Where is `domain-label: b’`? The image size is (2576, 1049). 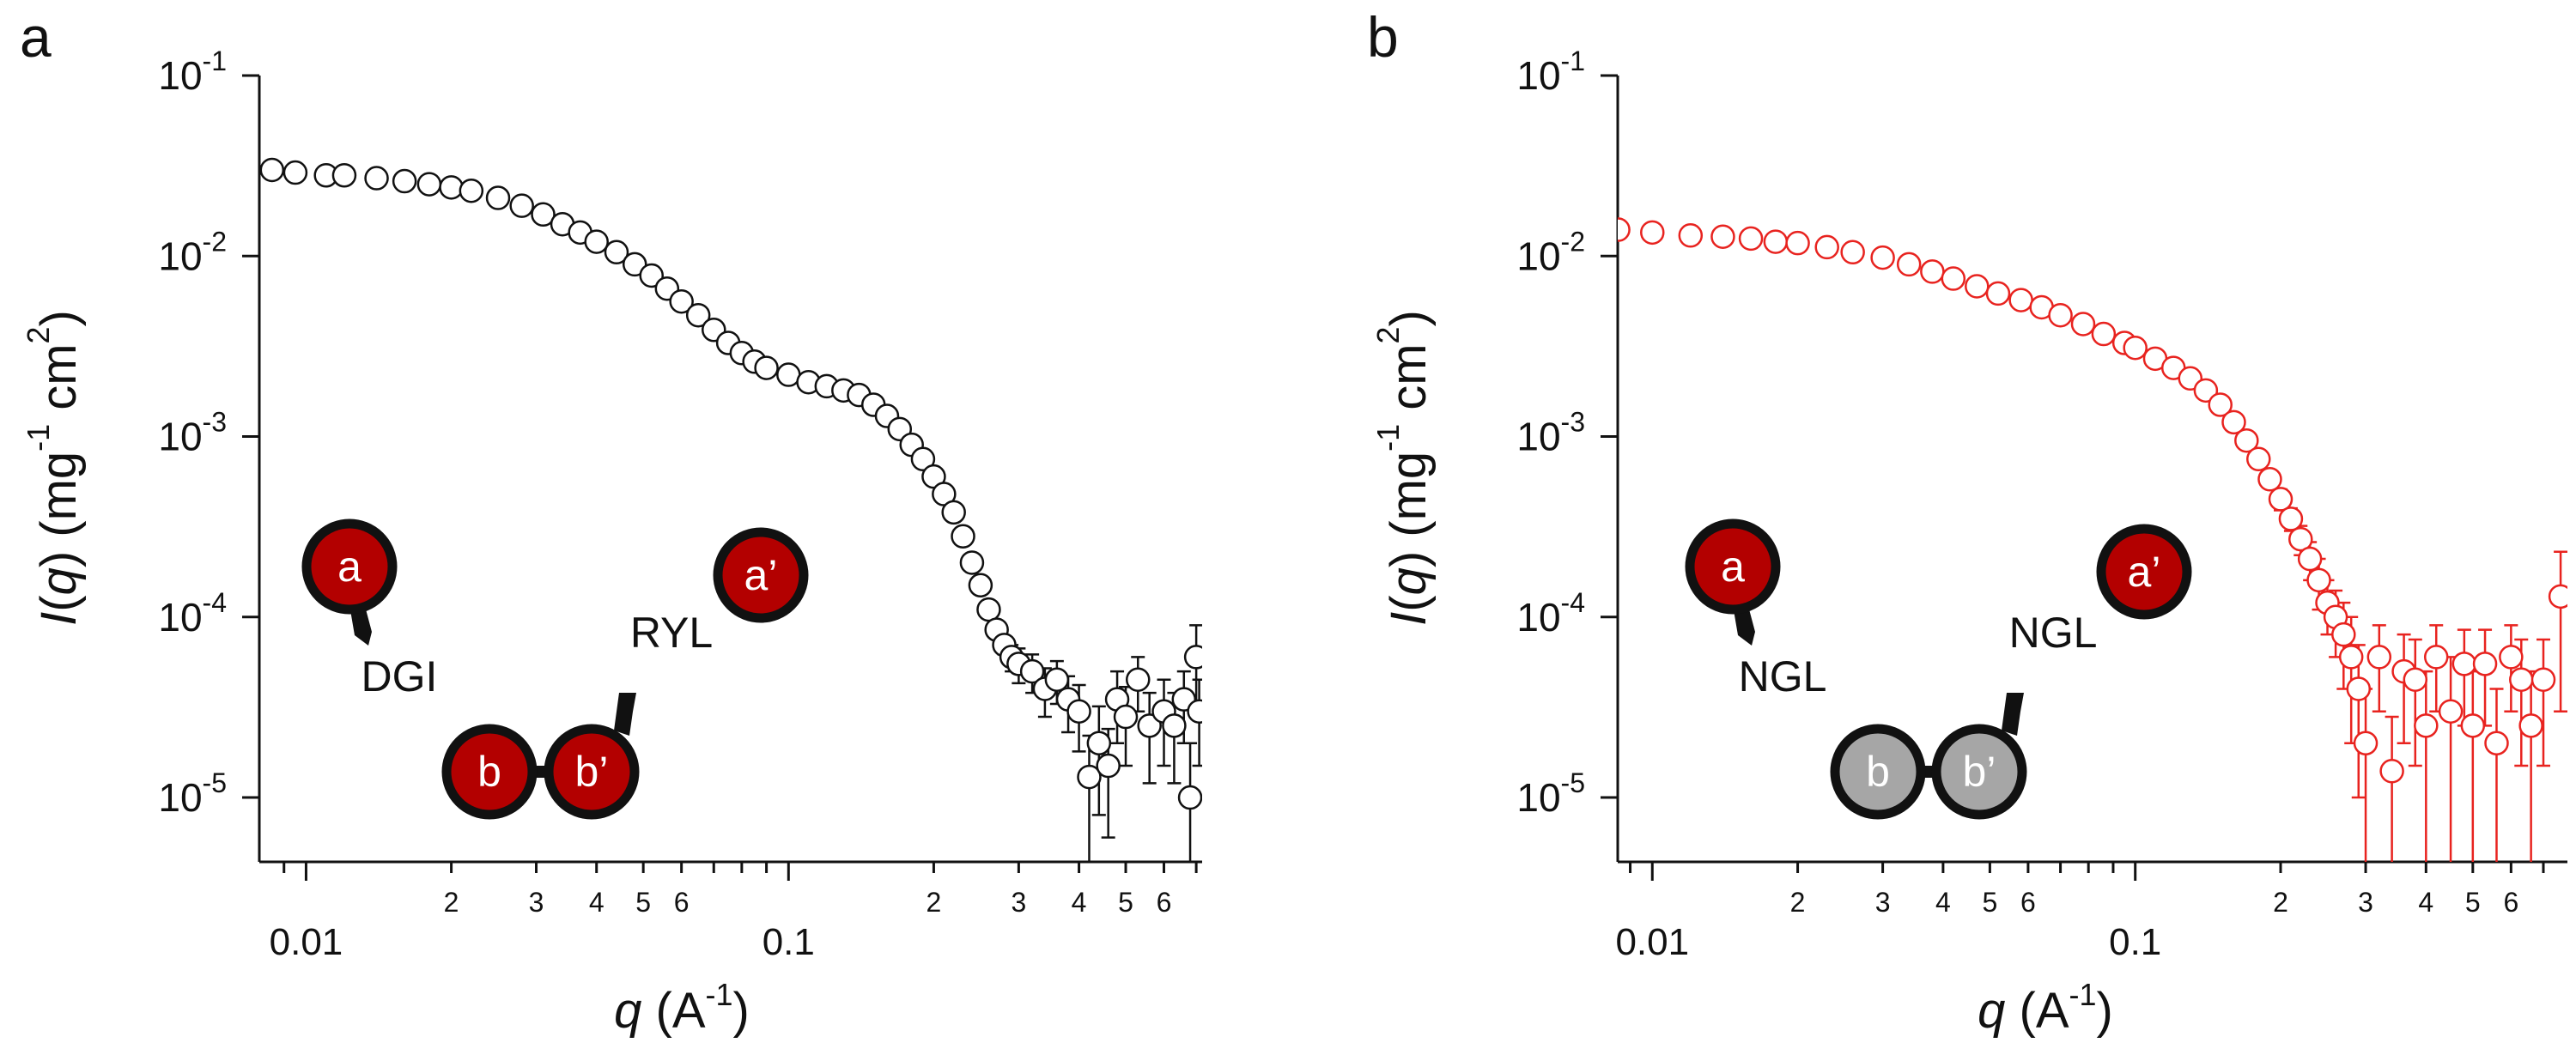 domain-label: b’ is located at coordinates (1980, 772).